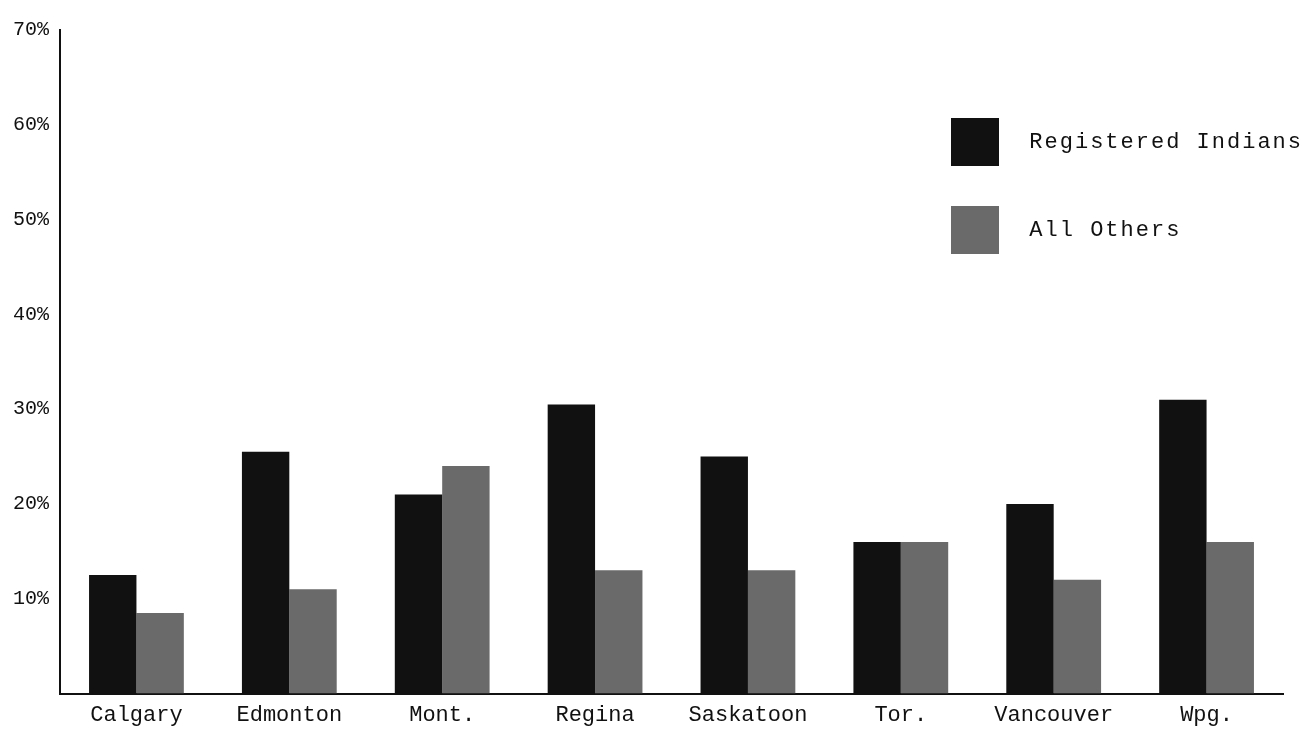 This screenshot has height=746, width=1313. Describe the element at coordinates (136, 715) in the screenshot. I see `x-tick-label: Calgary` at that location.